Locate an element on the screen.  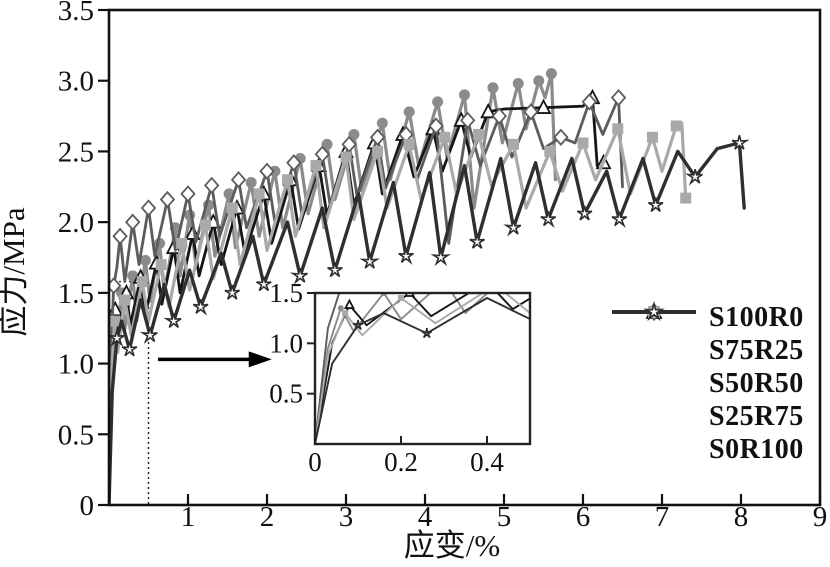
legend: S100R0 S75R25 S50R50 S25R75 S0R100 is located at coordinates (706, 383).